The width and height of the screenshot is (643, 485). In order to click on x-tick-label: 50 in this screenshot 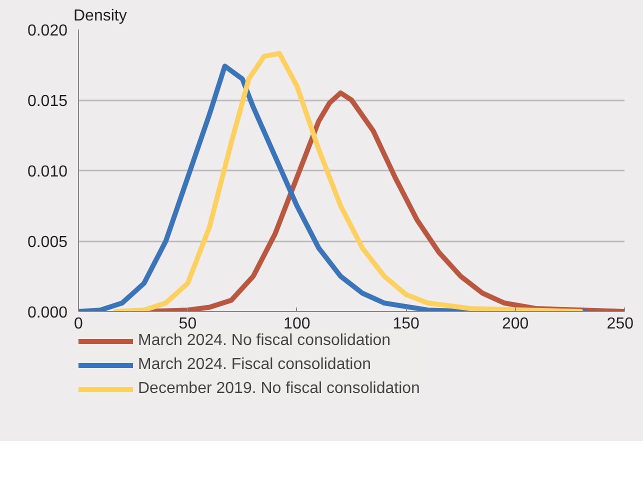, I will do `click(187, 324)`.